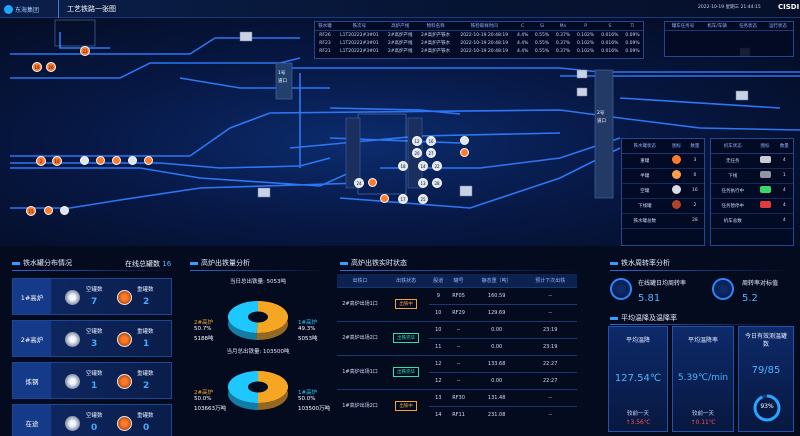  I want to click on table-cell: 10, so click(438, 329).